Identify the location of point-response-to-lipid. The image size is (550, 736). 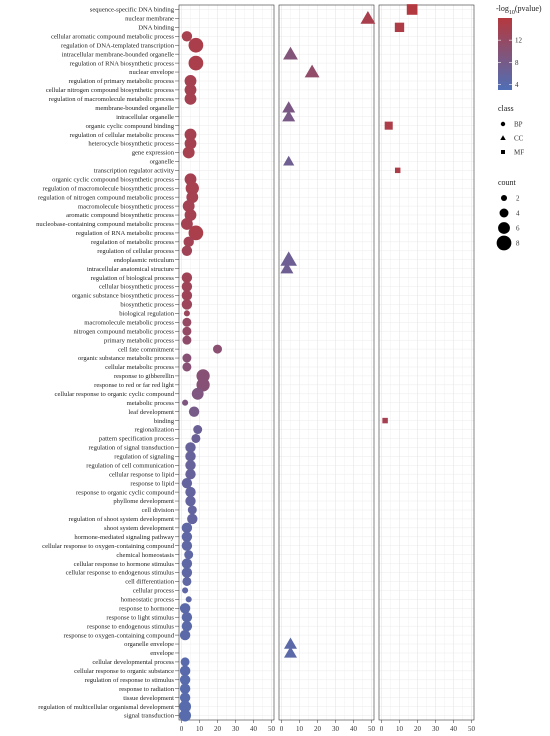
(187, 483).